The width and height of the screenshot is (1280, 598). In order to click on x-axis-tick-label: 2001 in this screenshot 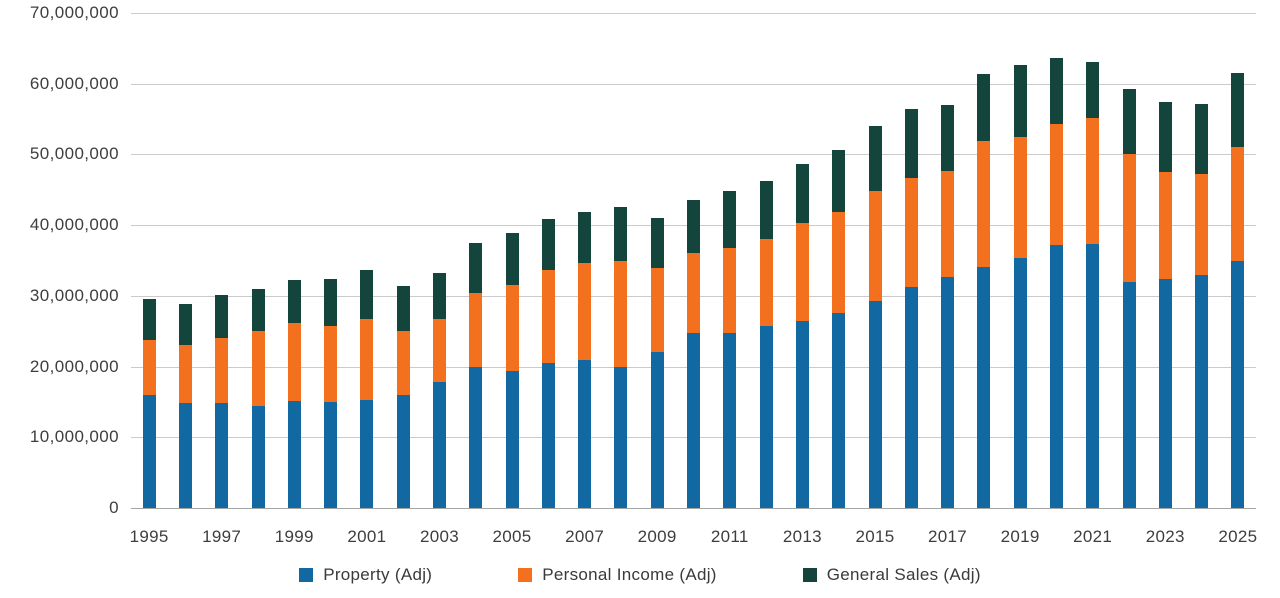, I will do `click(367, 536)`.